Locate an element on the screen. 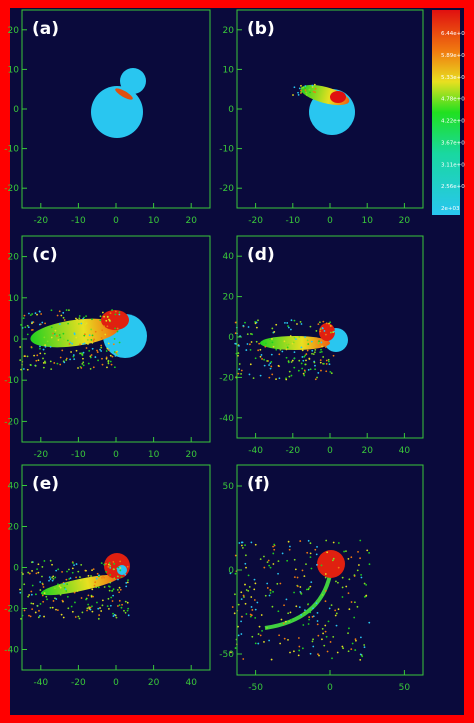  stream is located at coordinates (124, 94).